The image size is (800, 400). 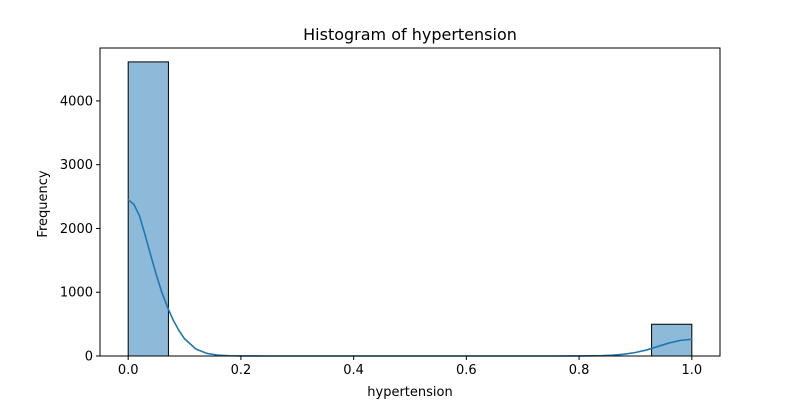 What do you see at coordinates (76, 101) in the screenshot?
I see `y-tick-label: 4000` at bounding box center [76, 101].